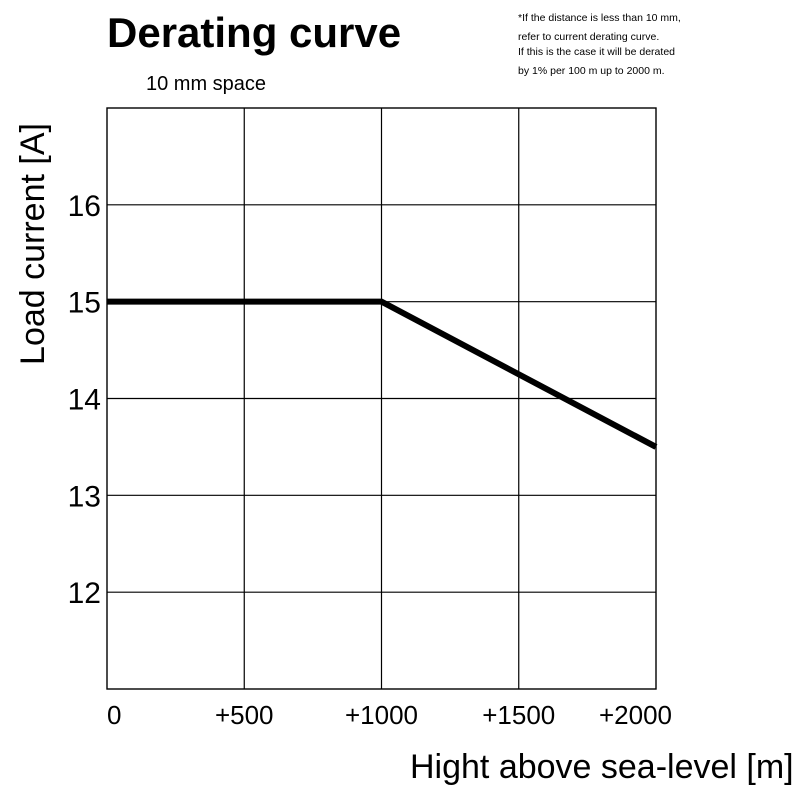  I want to click on footnote-line: If this is the case it will be derated, so click(596, 52).